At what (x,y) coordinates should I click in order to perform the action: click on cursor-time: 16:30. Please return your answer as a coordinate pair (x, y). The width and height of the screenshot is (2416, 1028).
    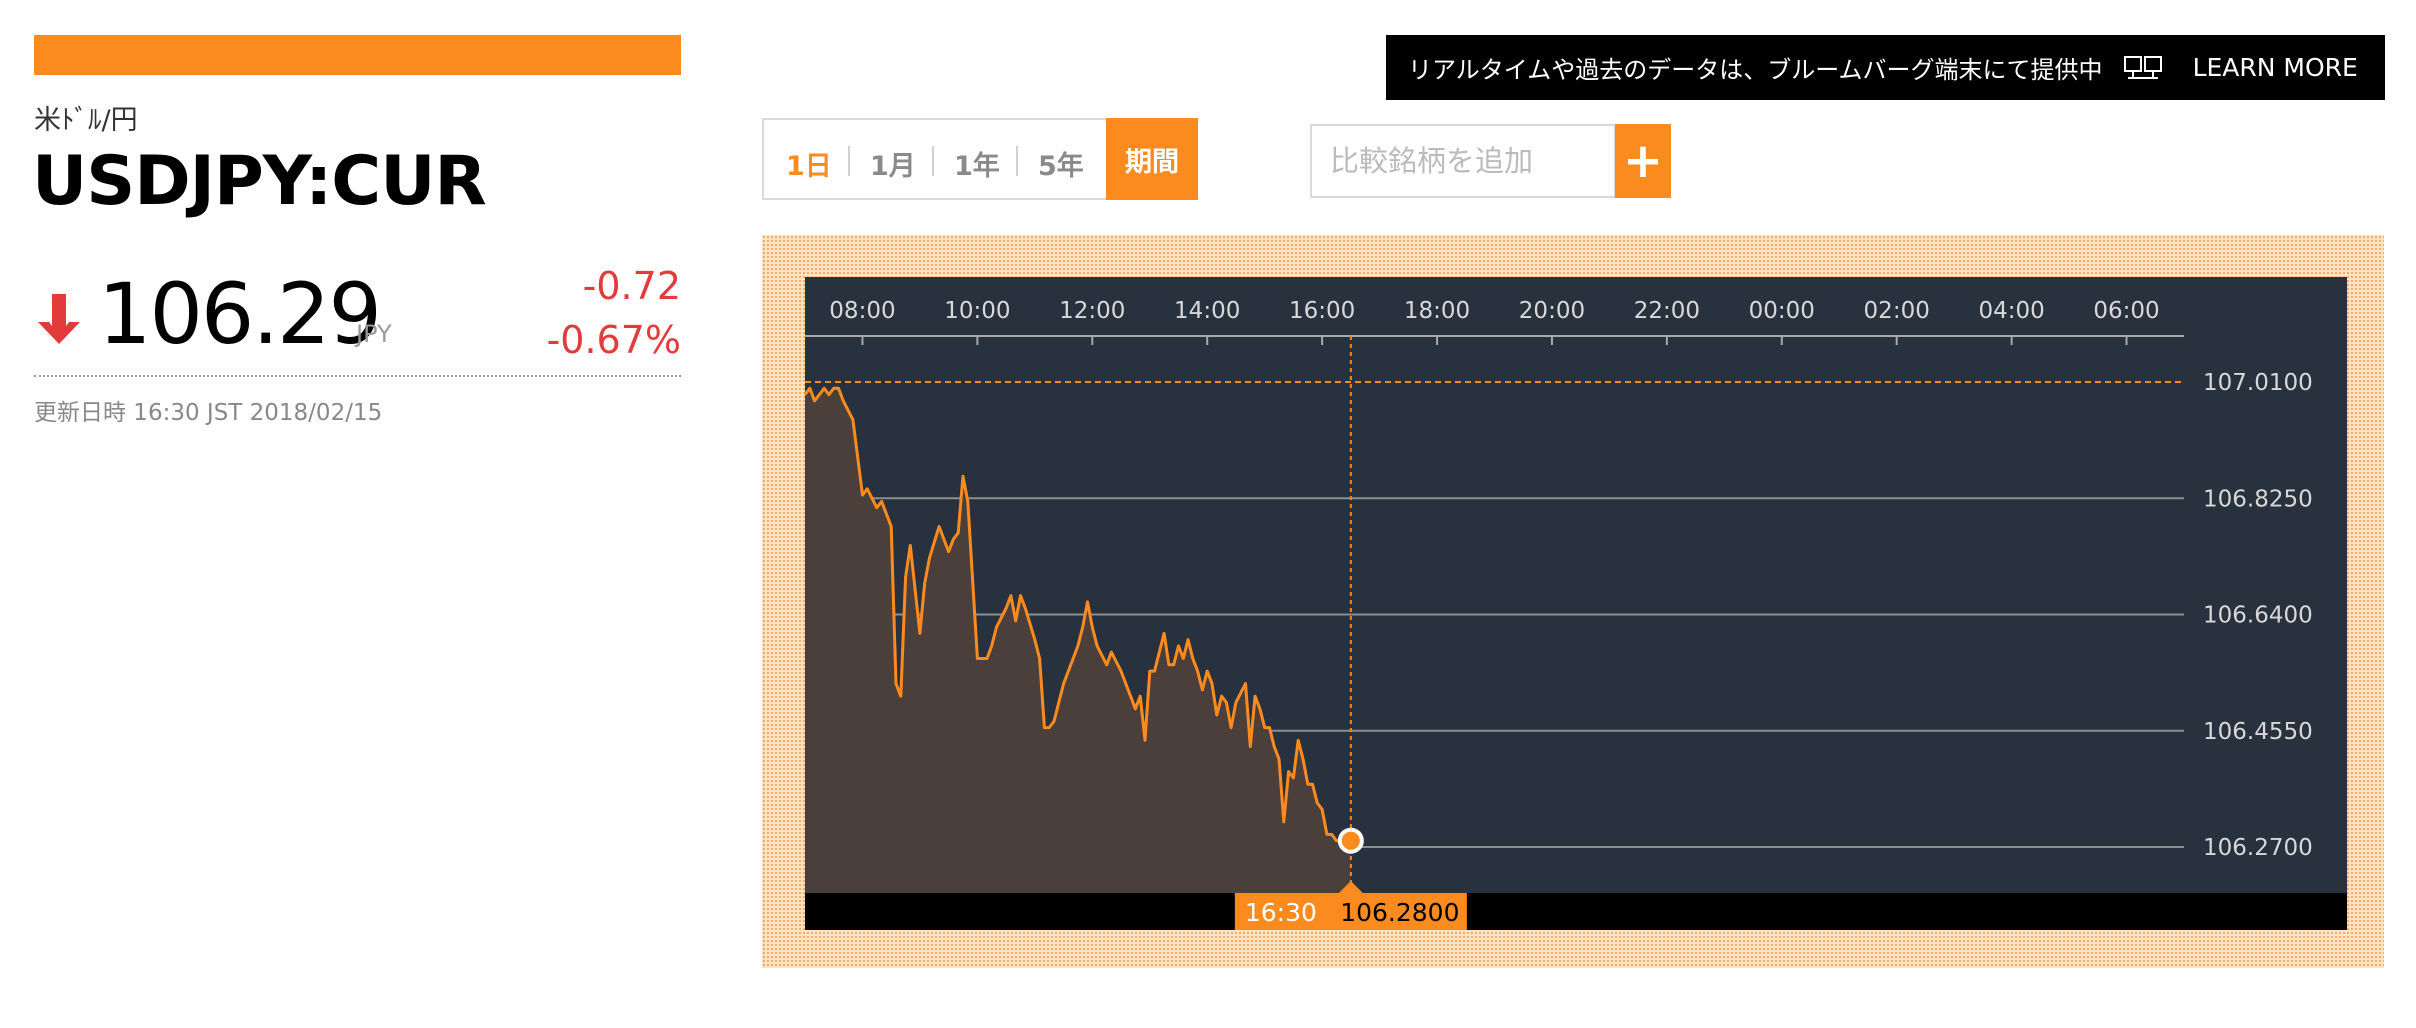
    Looking at the image, I should click on (1281, 912).